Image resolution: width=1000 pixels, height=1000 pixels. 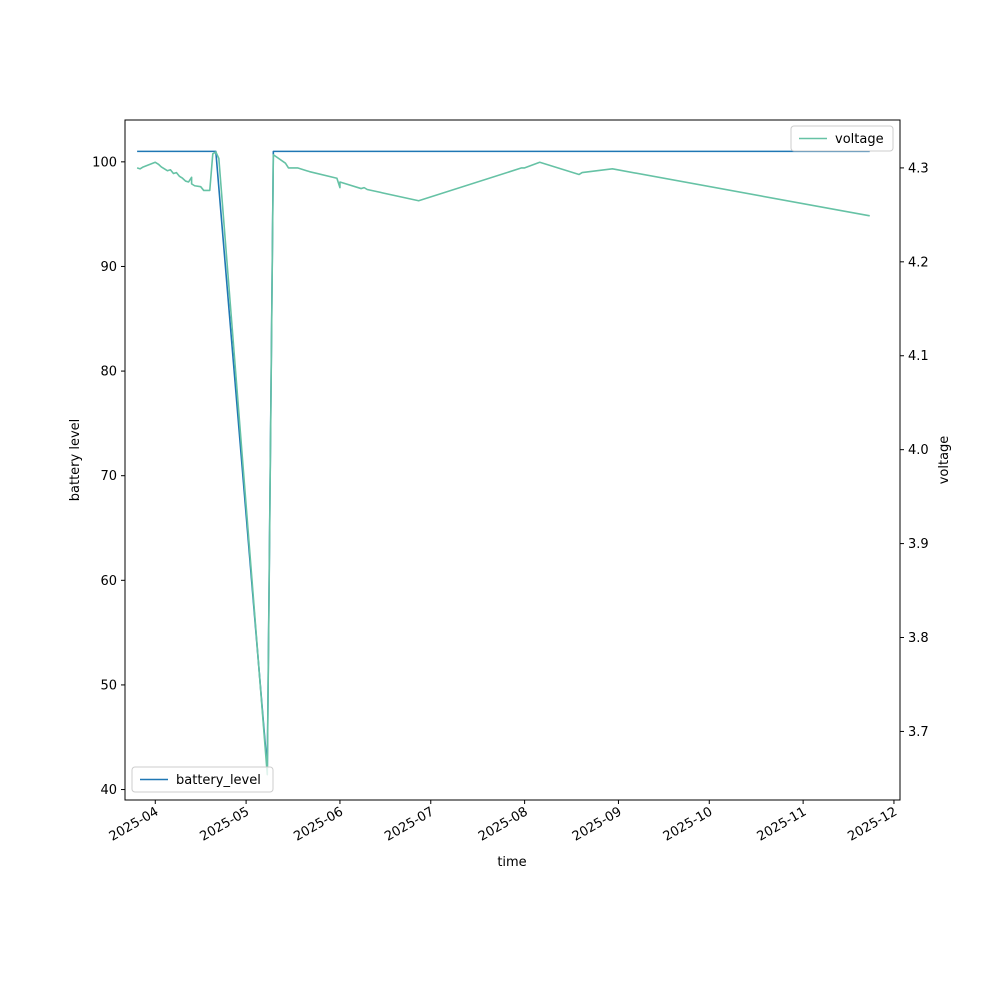 What do you see at coordinates (918, 356) in the screenshot?
I see `right-y-tick-label: 4.1` at bounding box center [918, 356].